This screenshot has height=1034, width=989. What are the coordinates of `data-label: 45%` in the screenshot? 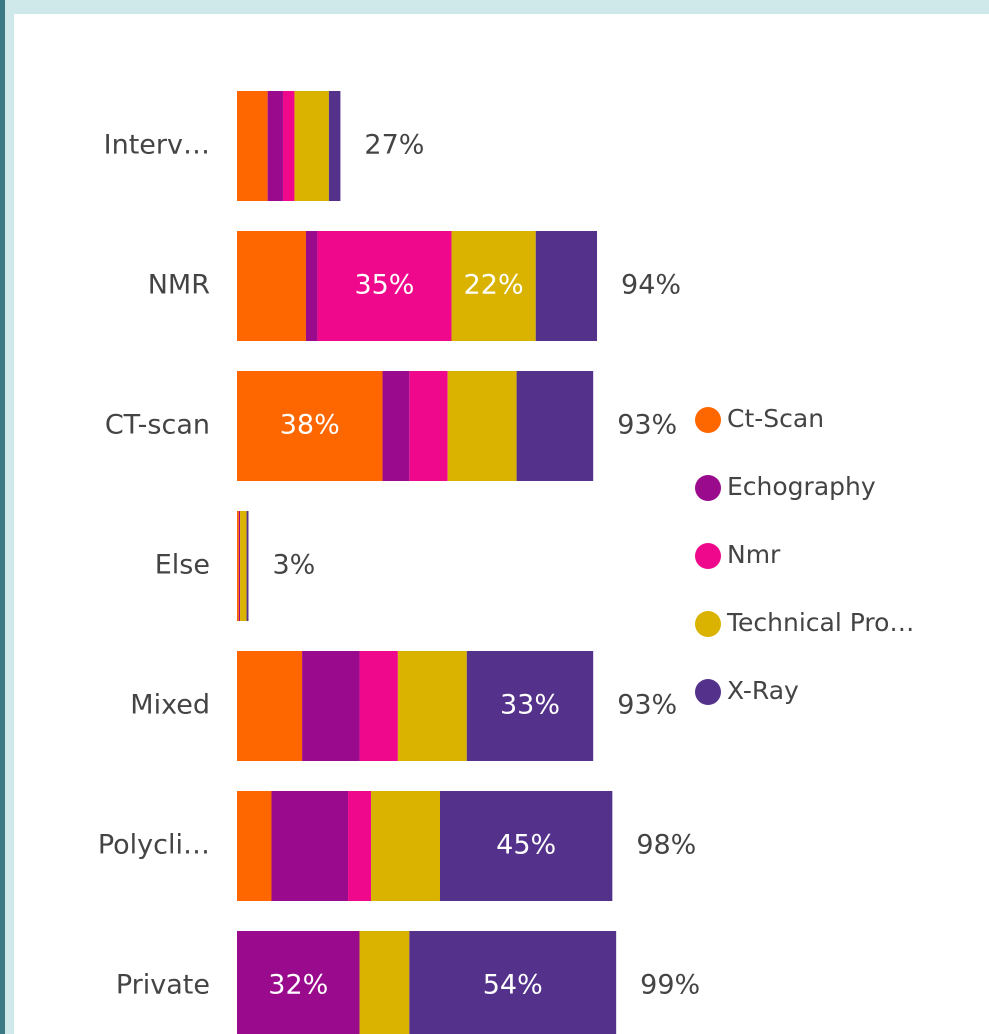 It's located at (526, 845).